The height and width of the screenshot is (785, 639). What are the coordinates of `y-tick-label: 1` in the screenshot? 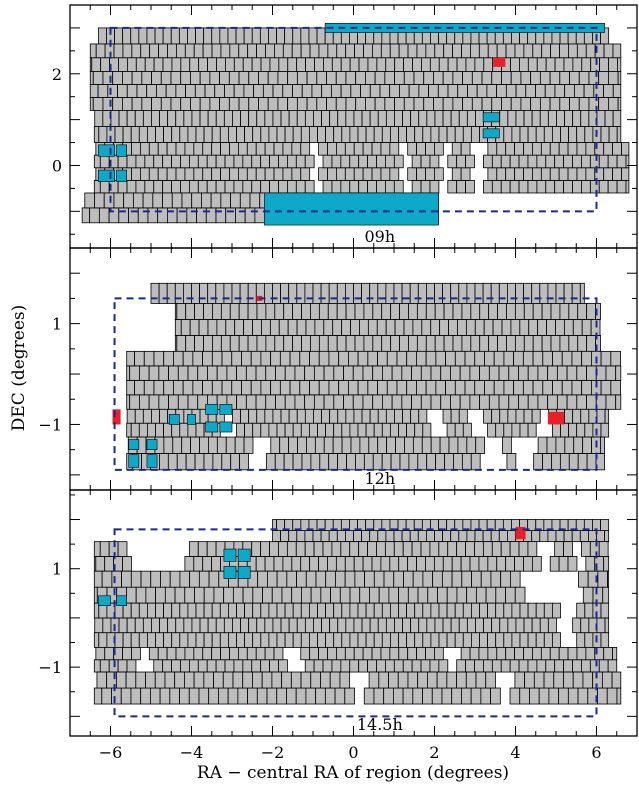 It's located at (57, 569).